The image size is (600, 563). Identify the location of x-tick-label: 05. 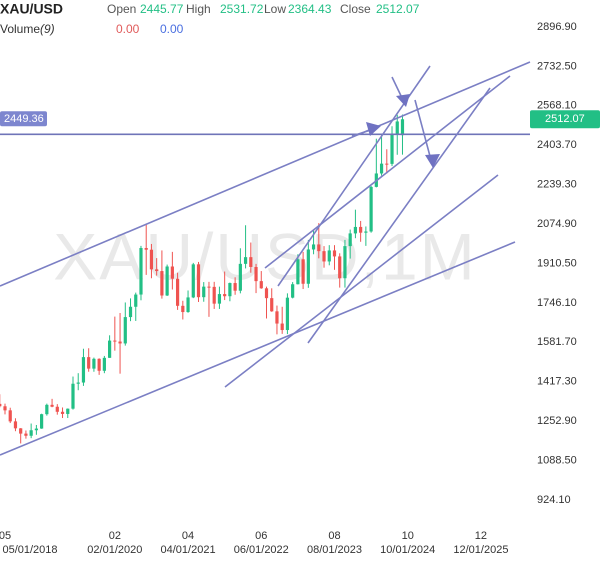
(5, 536).